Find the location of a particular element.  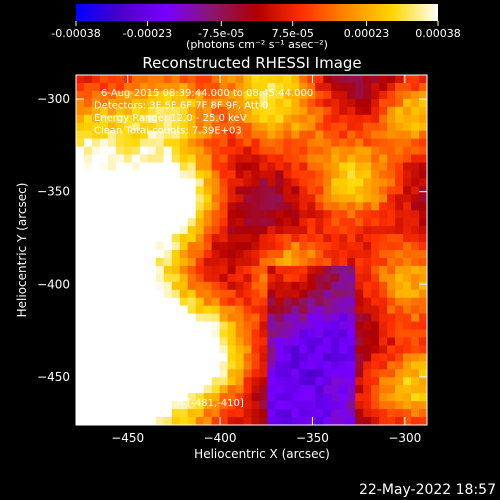

x-tick-label: −450 is located at coordinates (127, 438).